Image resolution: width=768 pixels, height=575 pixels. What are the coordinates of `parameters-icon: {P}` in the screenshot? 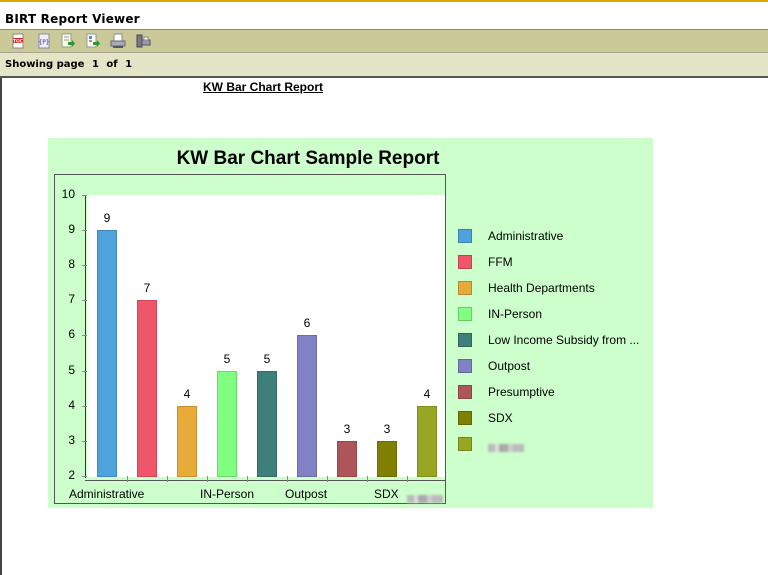 It's located at (44, 41).